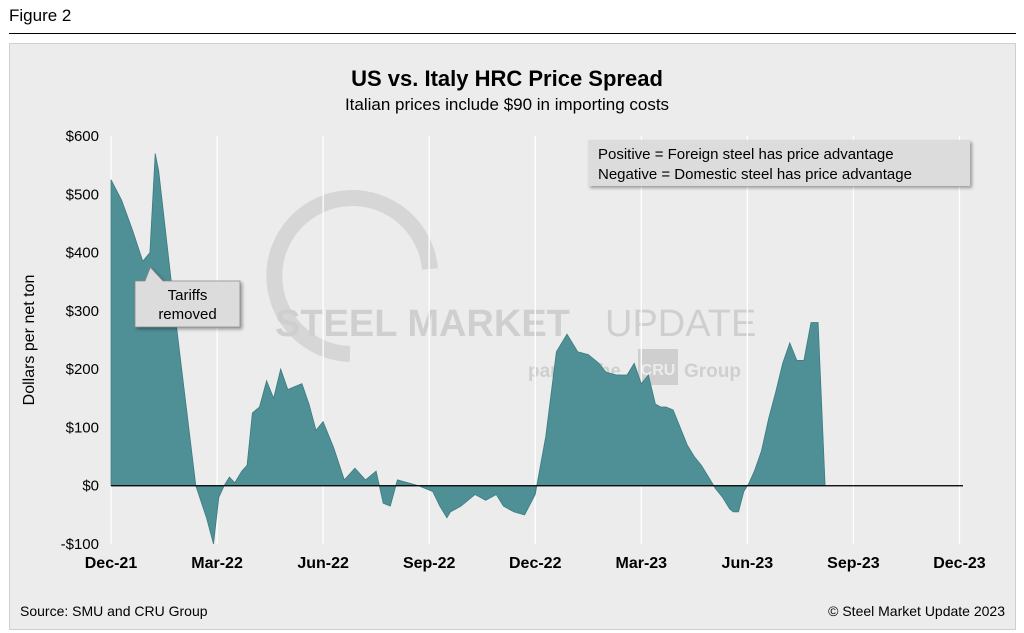  I want to click on watermark-group: Group, so click(712, 371).